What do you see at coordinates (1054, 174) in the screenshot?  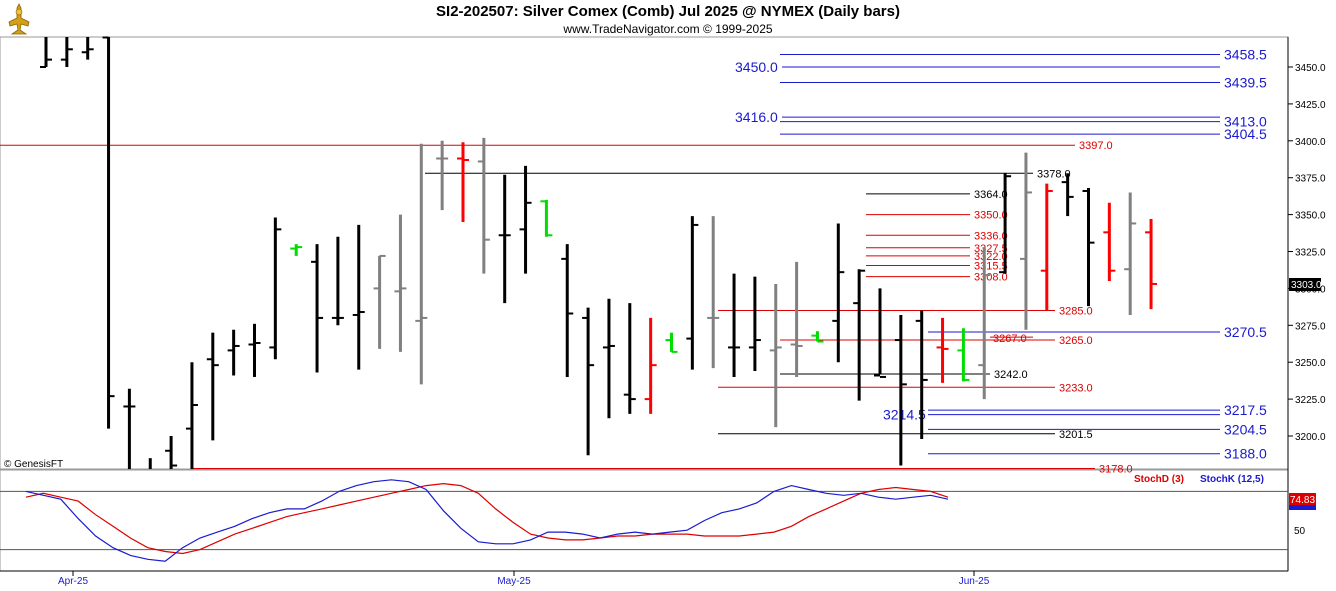 I see `level-label: 3378.0` at bounding box center [1054, 174].